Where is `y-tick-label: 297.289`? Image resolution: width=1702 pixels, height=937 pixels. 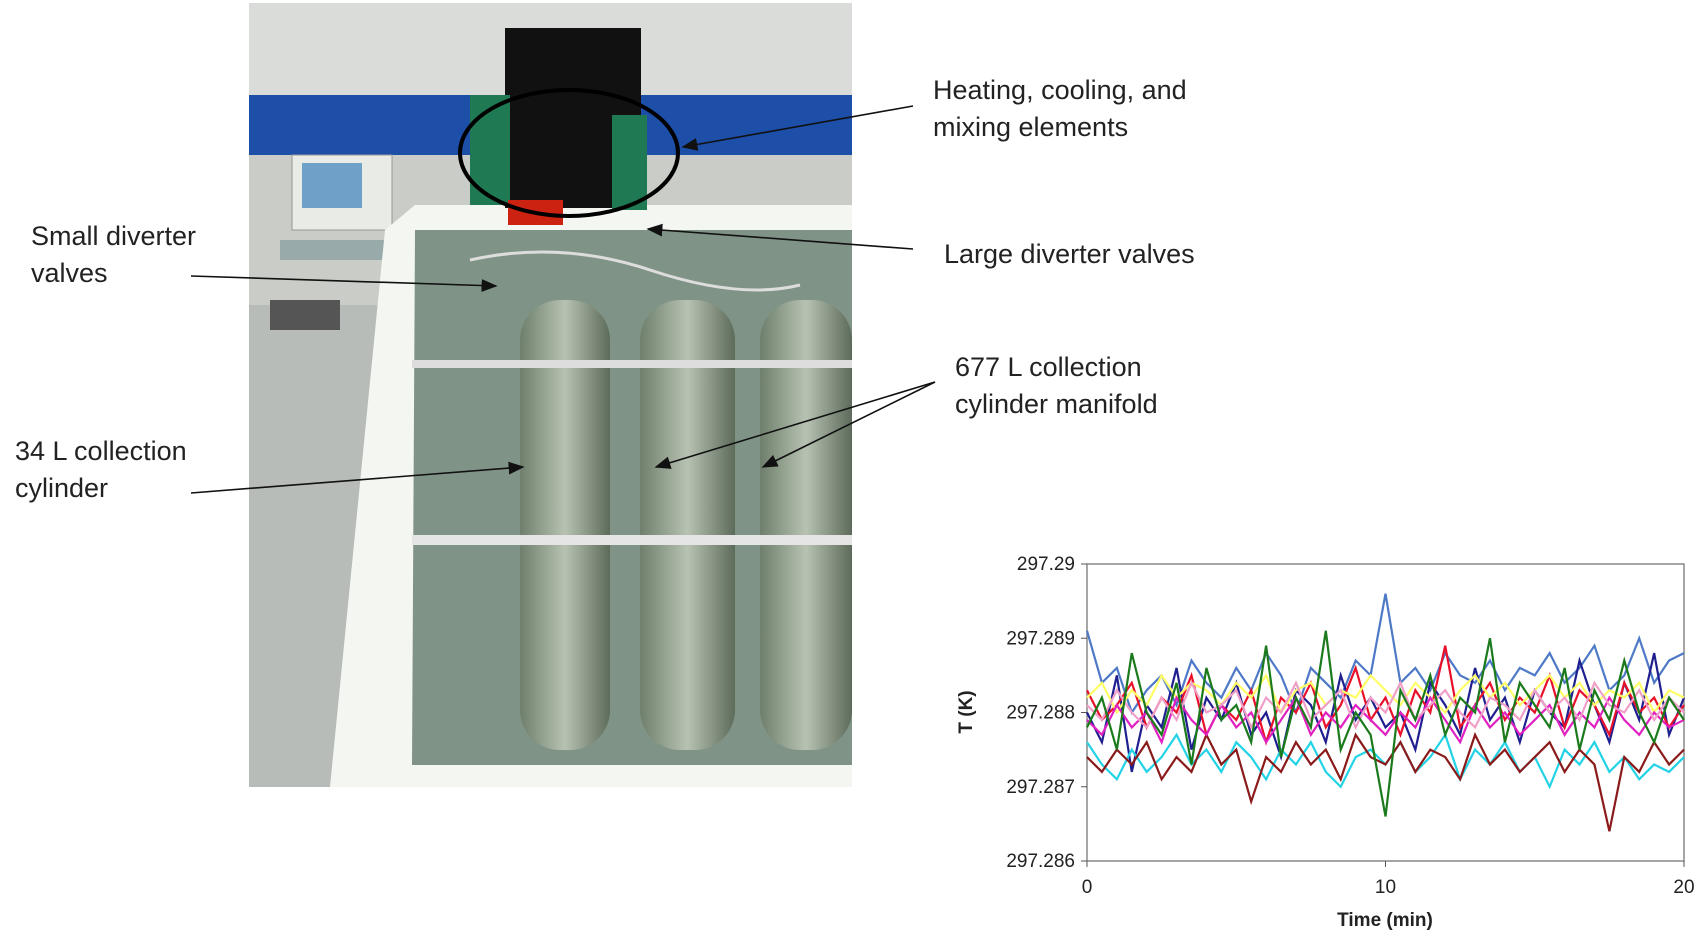
y-tick-label: 297.289 is located at coordinates (1040, 638).